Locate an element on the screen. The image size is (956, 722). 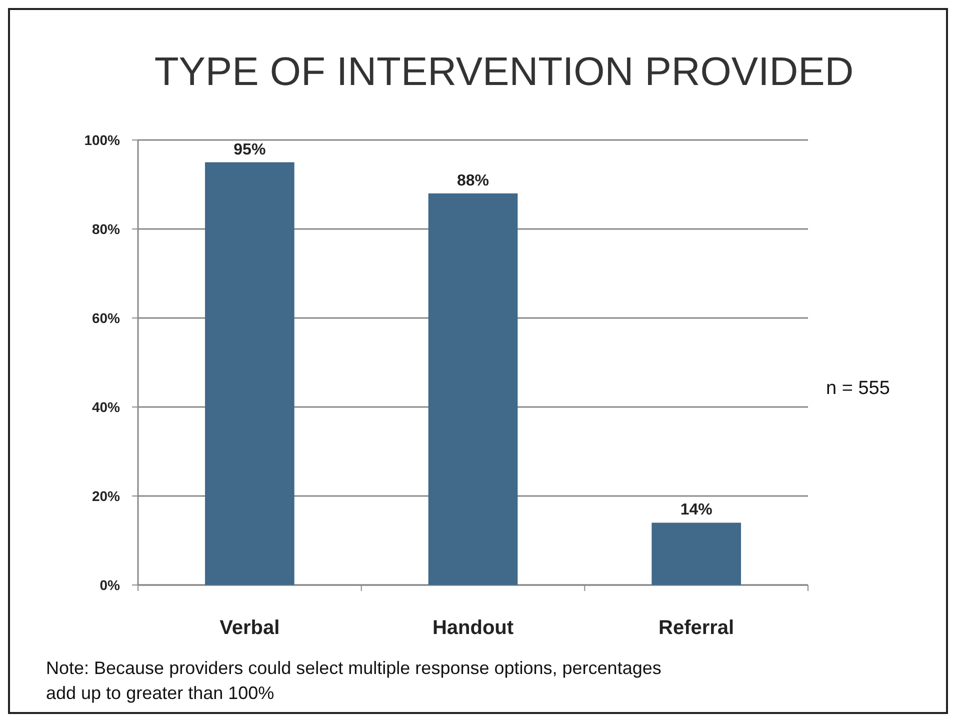
y-tick-label: 20% is located at coordinates (106, 496).